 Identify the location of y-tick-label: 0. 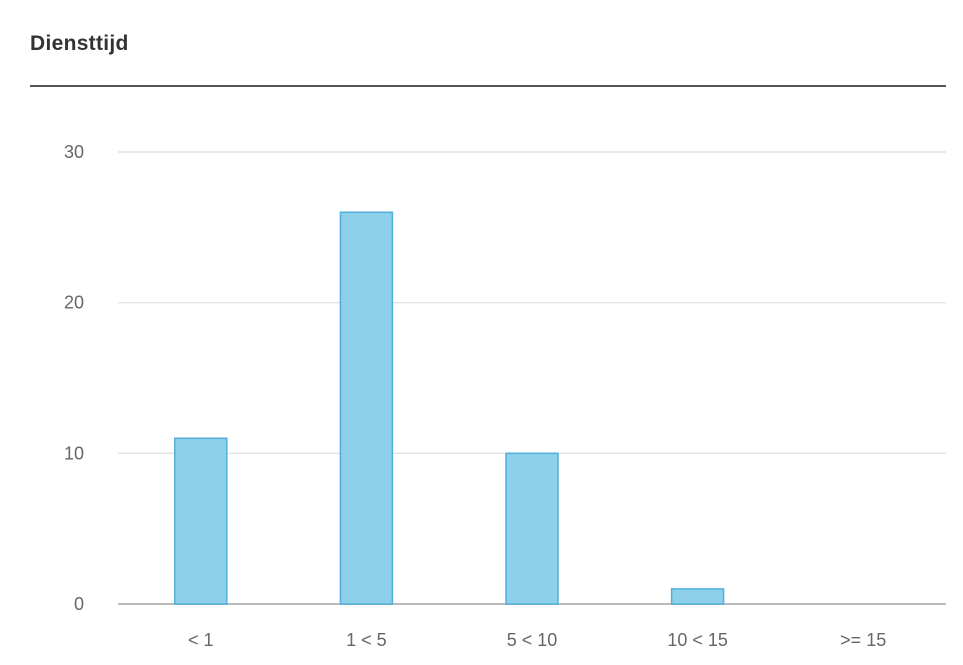
(79, 604).